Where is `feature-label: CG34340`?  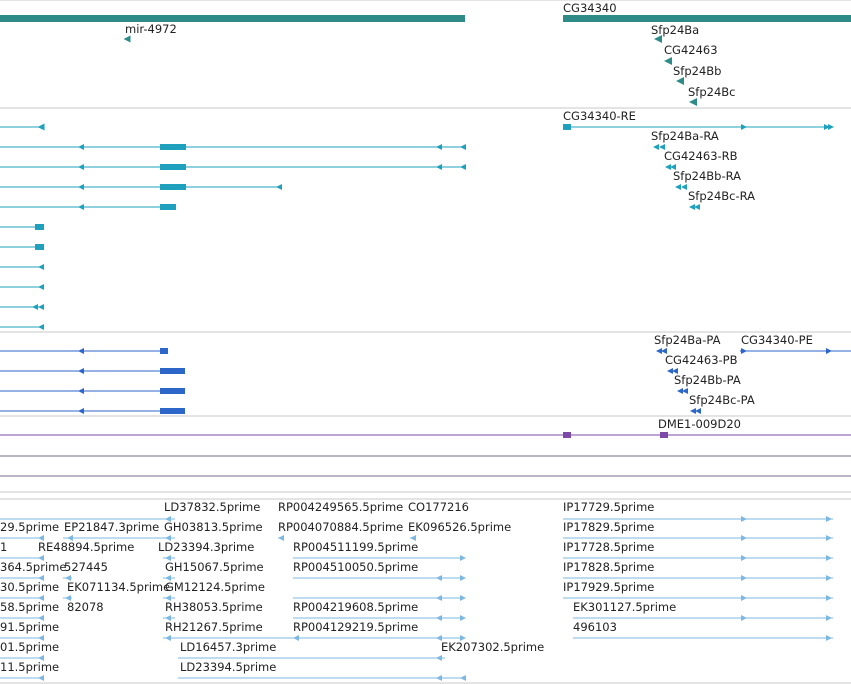
feature-label: CG34340 is located at coordinates (590, 8).